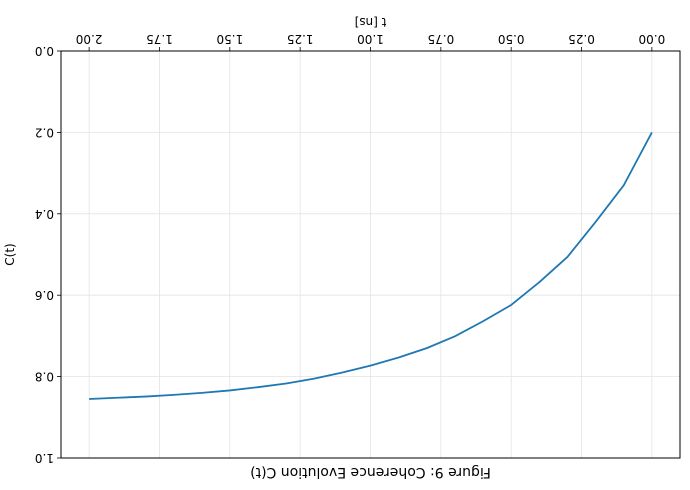  What do you see at coordinates (370, 472) in the screenshot?
I see `chart-title: Figure 9: Coherence Evolution C(t)` at bounding box center [370, 472].